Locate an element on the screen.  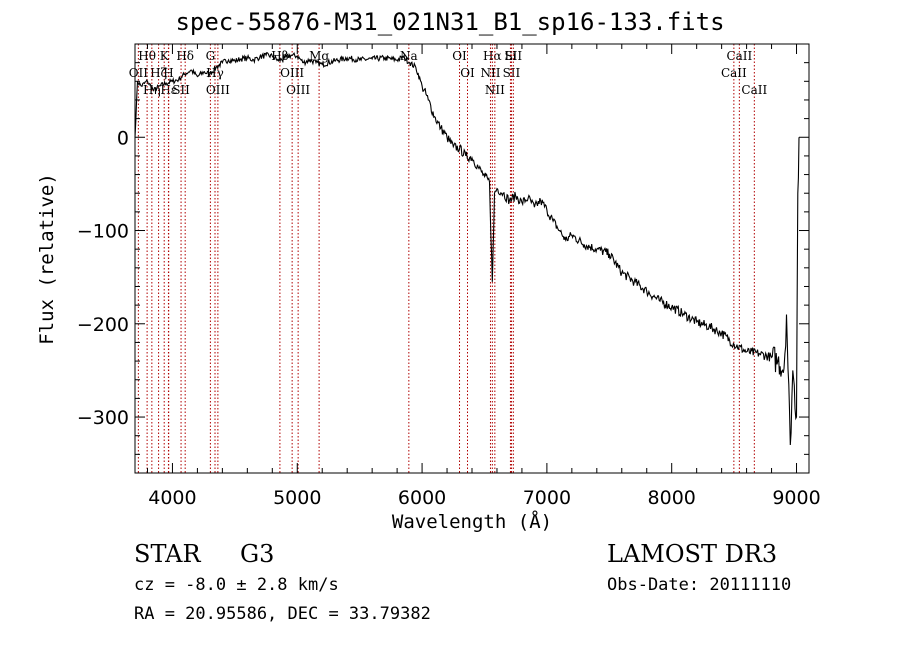
line-marker-label: Hδ is located at coordinates (185, 56).